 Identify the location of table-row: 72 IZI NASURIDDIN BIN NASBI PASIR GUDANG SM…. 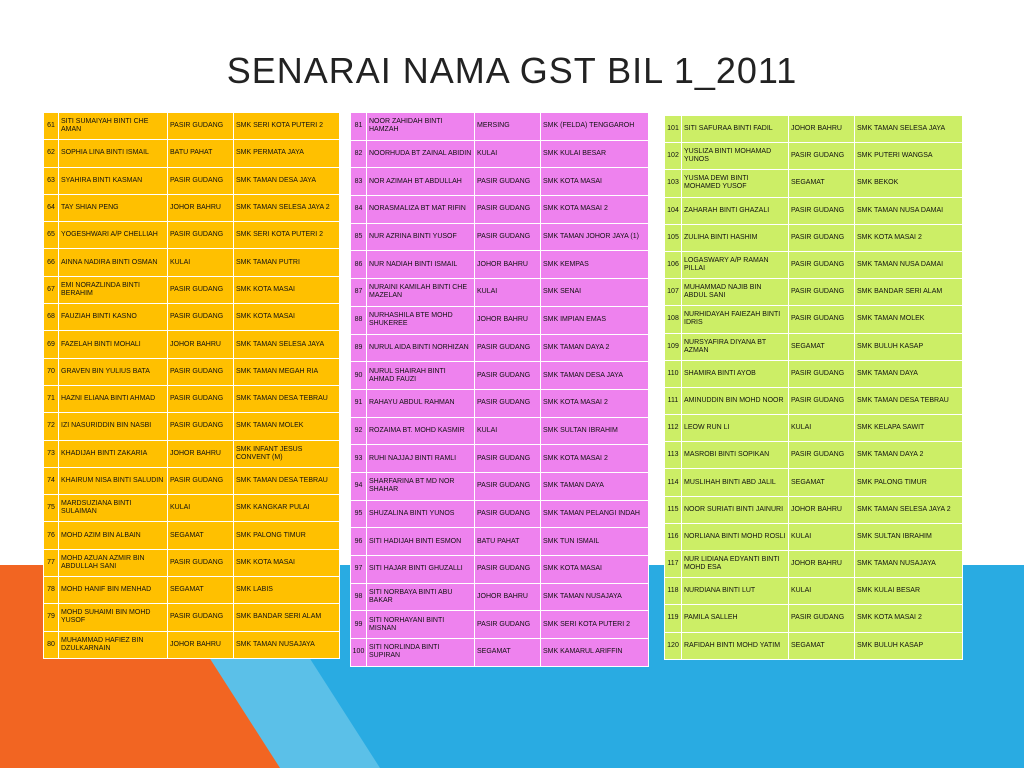
(191, 426).